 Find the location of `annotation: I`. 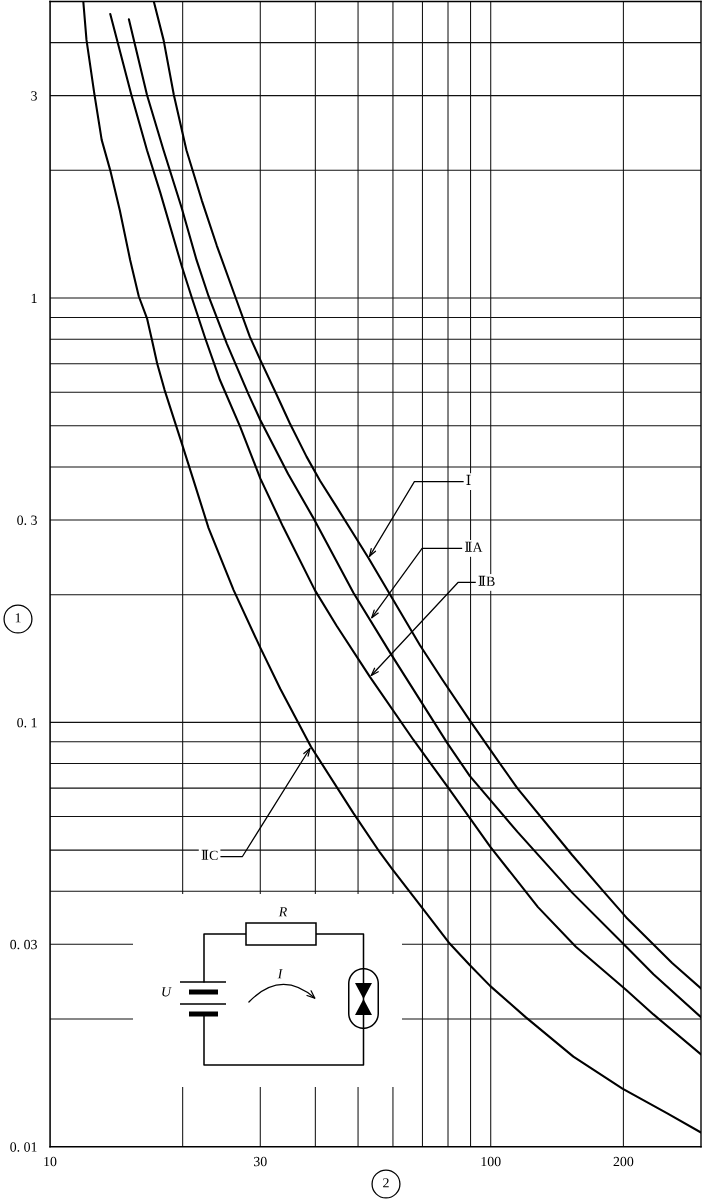

annotation: I is located at coordinates (280, 974).